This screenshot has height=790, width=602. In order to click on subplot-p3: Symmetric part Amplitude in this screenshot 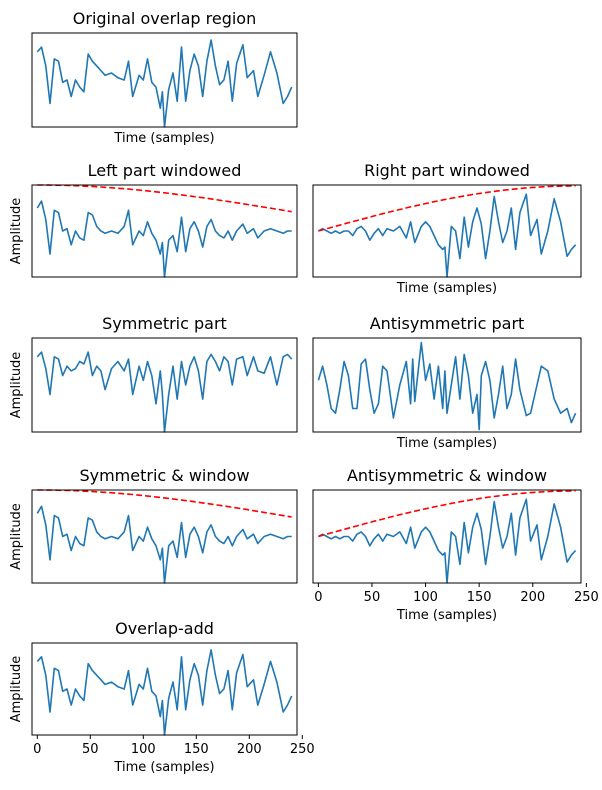, I will do `click(153, 373)`.